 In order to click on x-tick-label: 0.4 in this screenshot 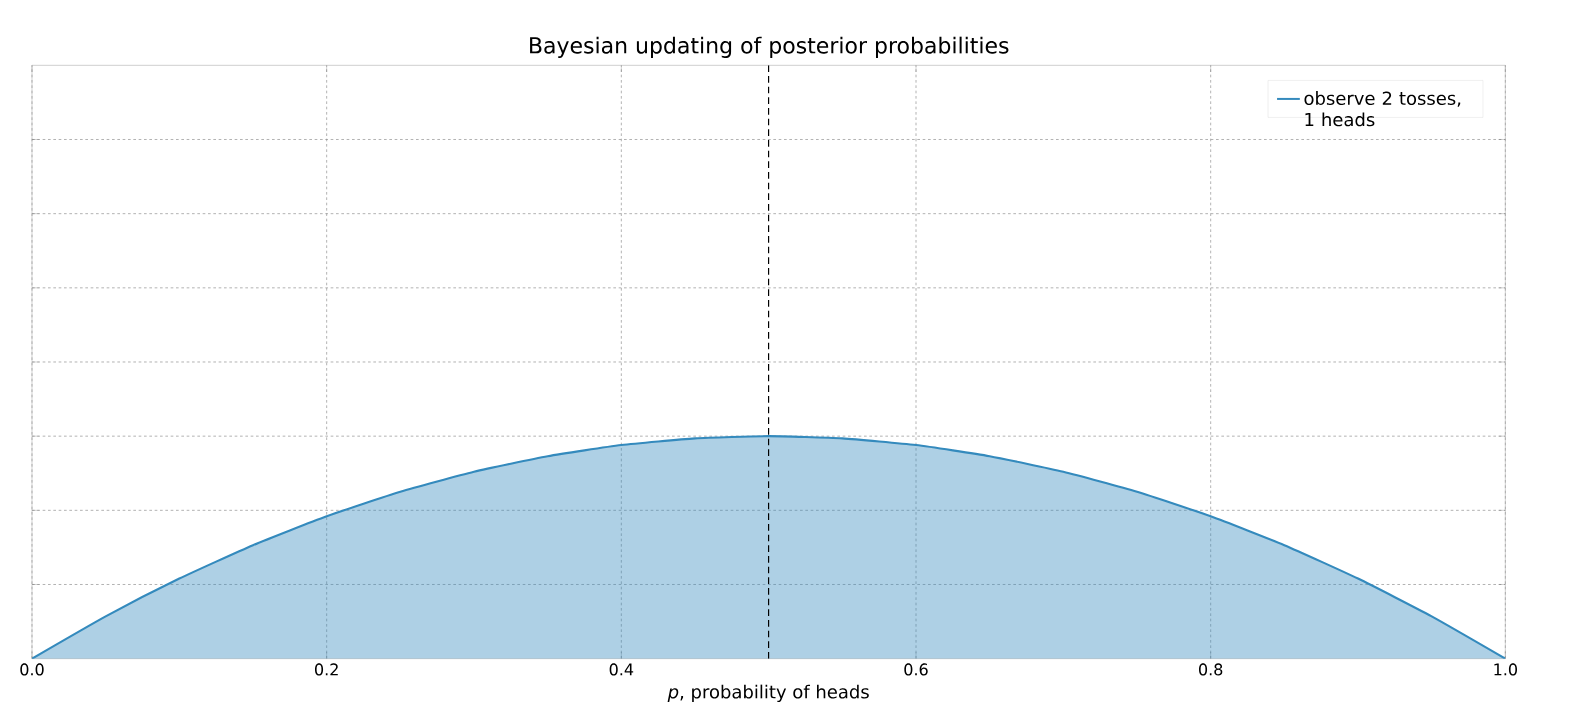, I will do `click(621, 669)`.